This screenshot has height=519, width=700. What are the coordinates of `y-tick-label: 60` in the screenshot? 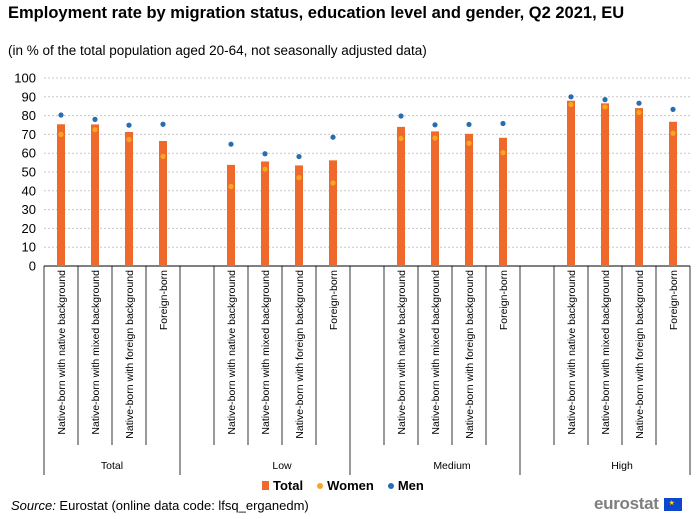 It's located at (29, 153).